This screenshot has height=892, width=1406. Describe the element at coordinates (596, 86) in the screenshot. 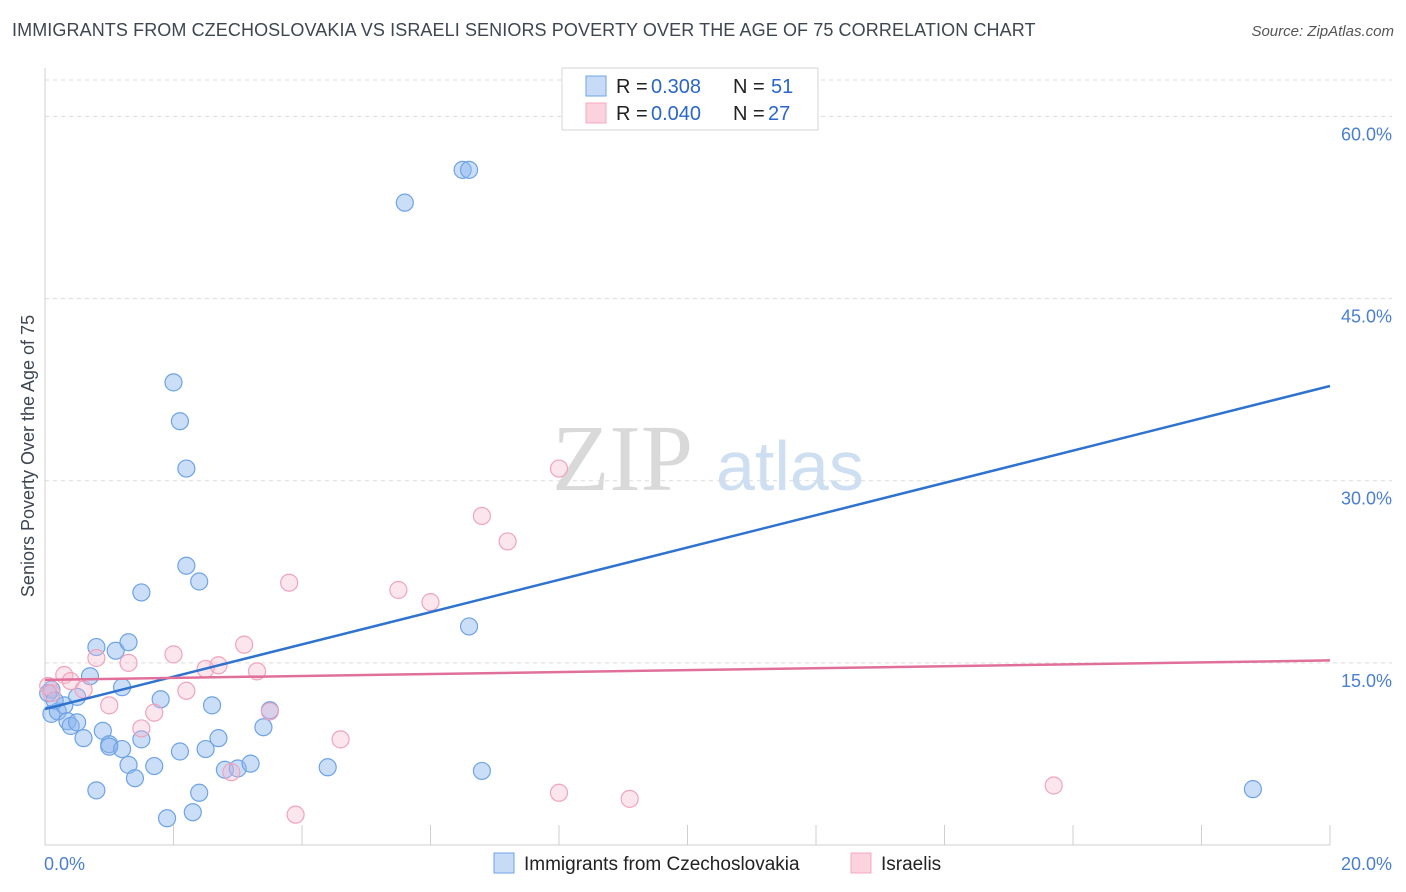

I see `legend-swatch-blue` at that location.